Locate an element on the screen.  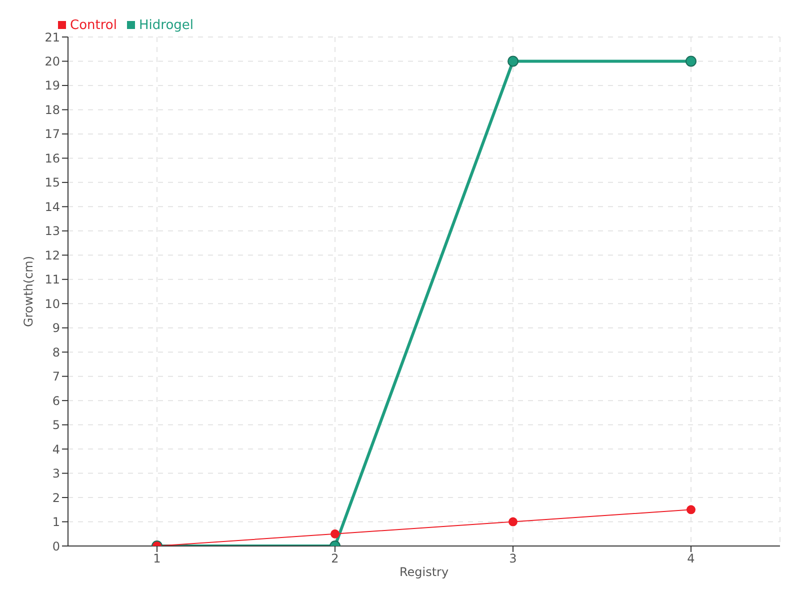
x-tick-label: 2 is located at coordinates (335, 559).